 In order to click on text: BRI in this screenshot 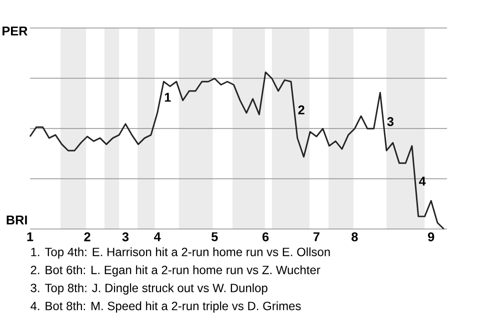, I will do `click(16, 220)`.